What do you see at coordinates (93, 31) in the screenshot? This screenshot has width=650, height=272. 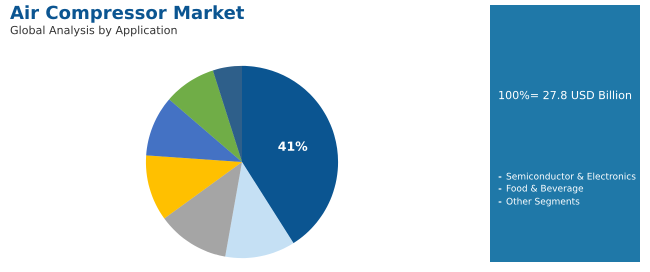 I see `chart-subtitle: Global Analysis by Application` at bounding box center [93, 31].